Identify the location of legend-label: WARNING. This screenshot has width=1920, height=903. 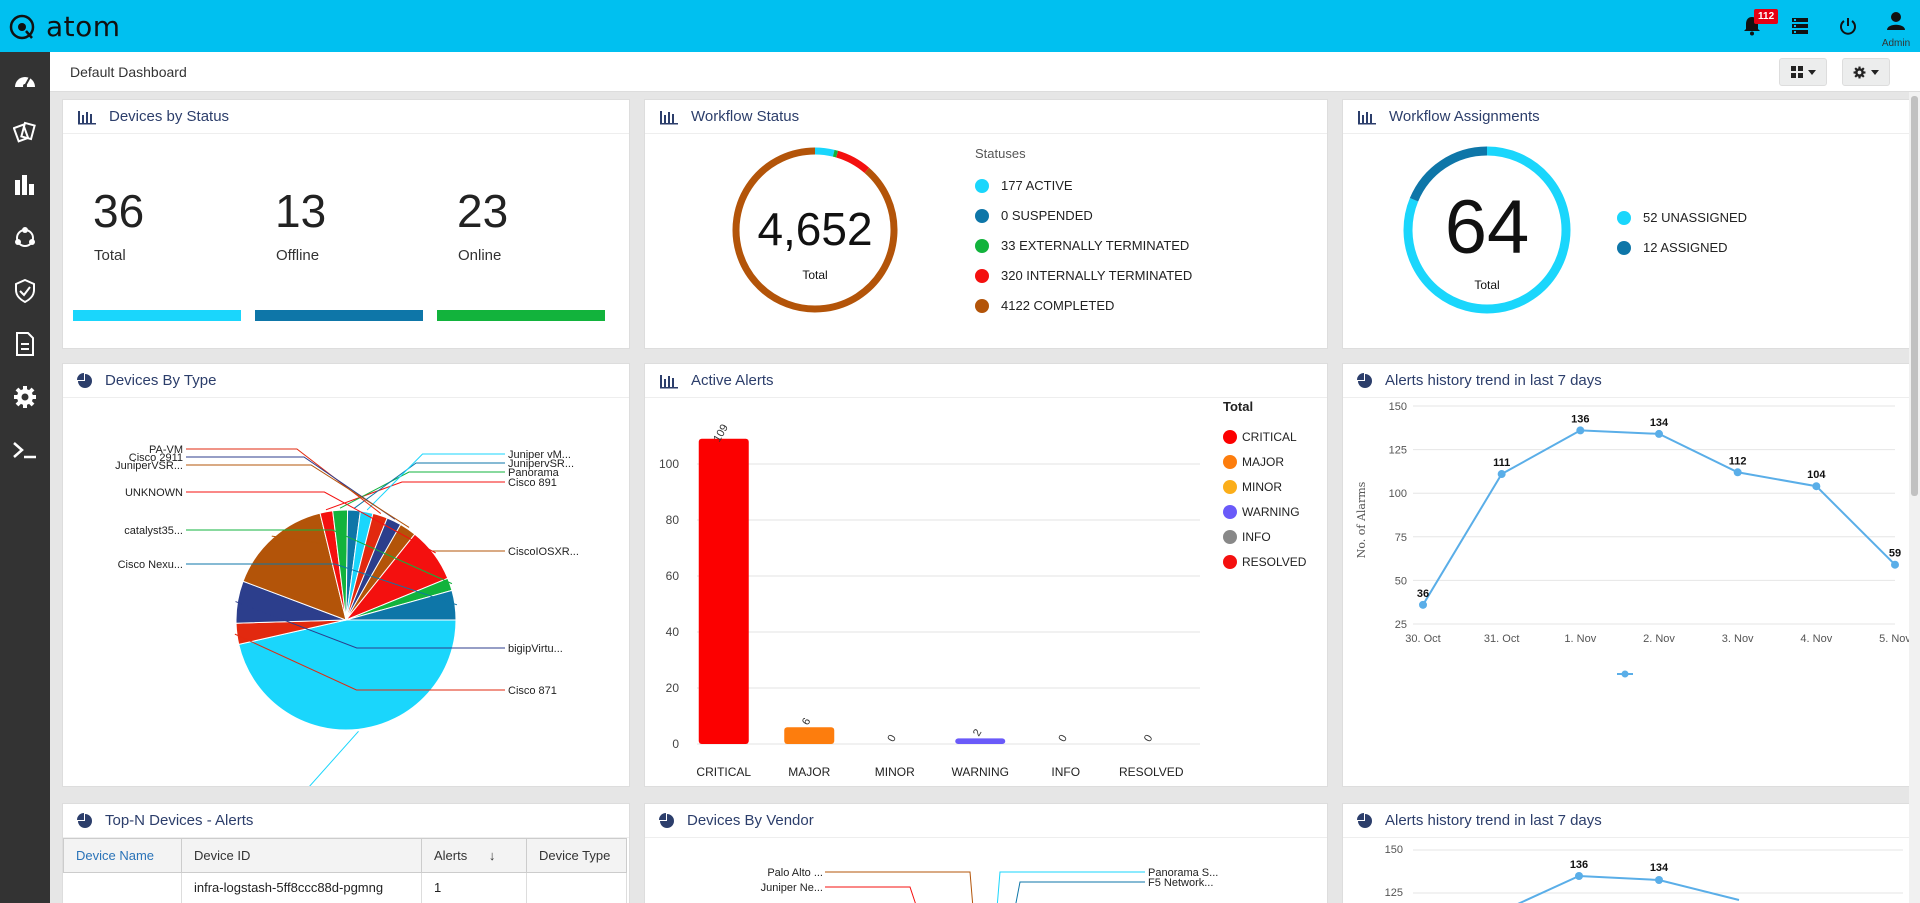
(1271, 512).